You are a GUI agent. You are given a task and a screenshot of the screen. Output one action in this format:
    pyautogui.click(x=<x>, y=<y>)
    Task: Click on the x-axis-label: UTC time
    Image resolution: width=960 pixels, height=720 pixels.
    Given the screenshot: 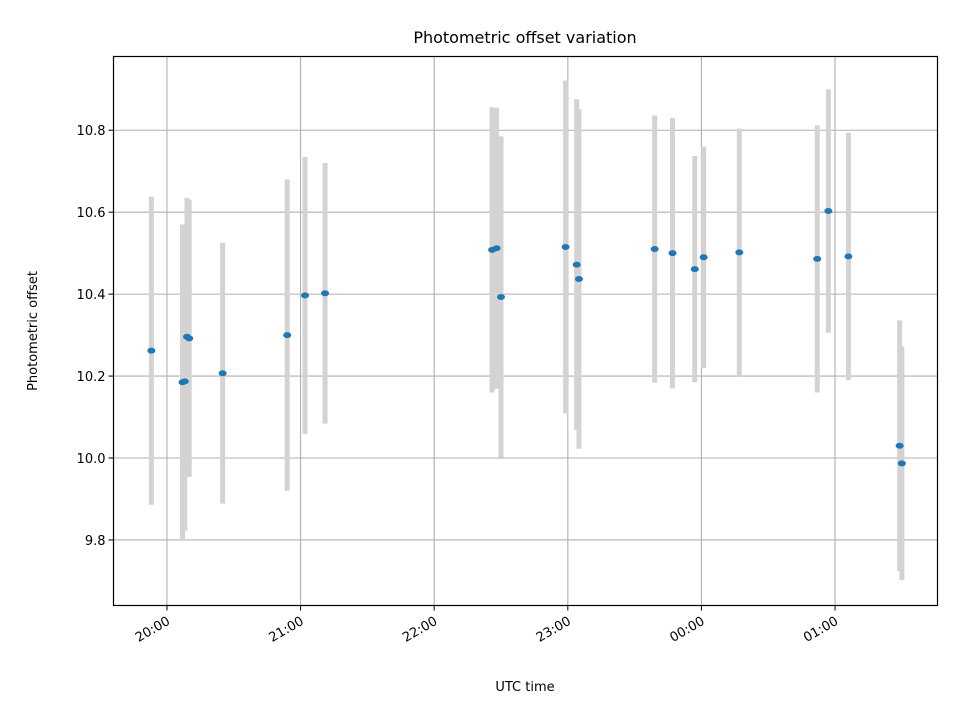 What is the action you would take?
    pyautogui.click(x=524, y=687)
    